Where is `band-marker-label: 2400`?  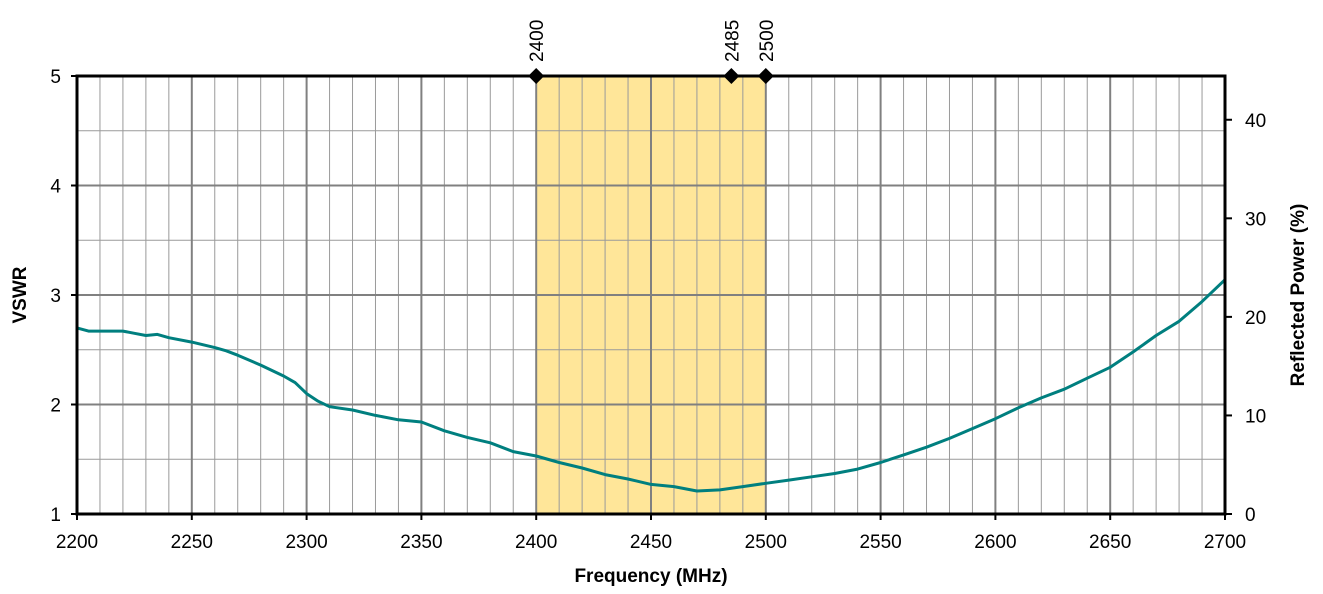
band-marker-label: 2400 is located at coordinates (537, 41).